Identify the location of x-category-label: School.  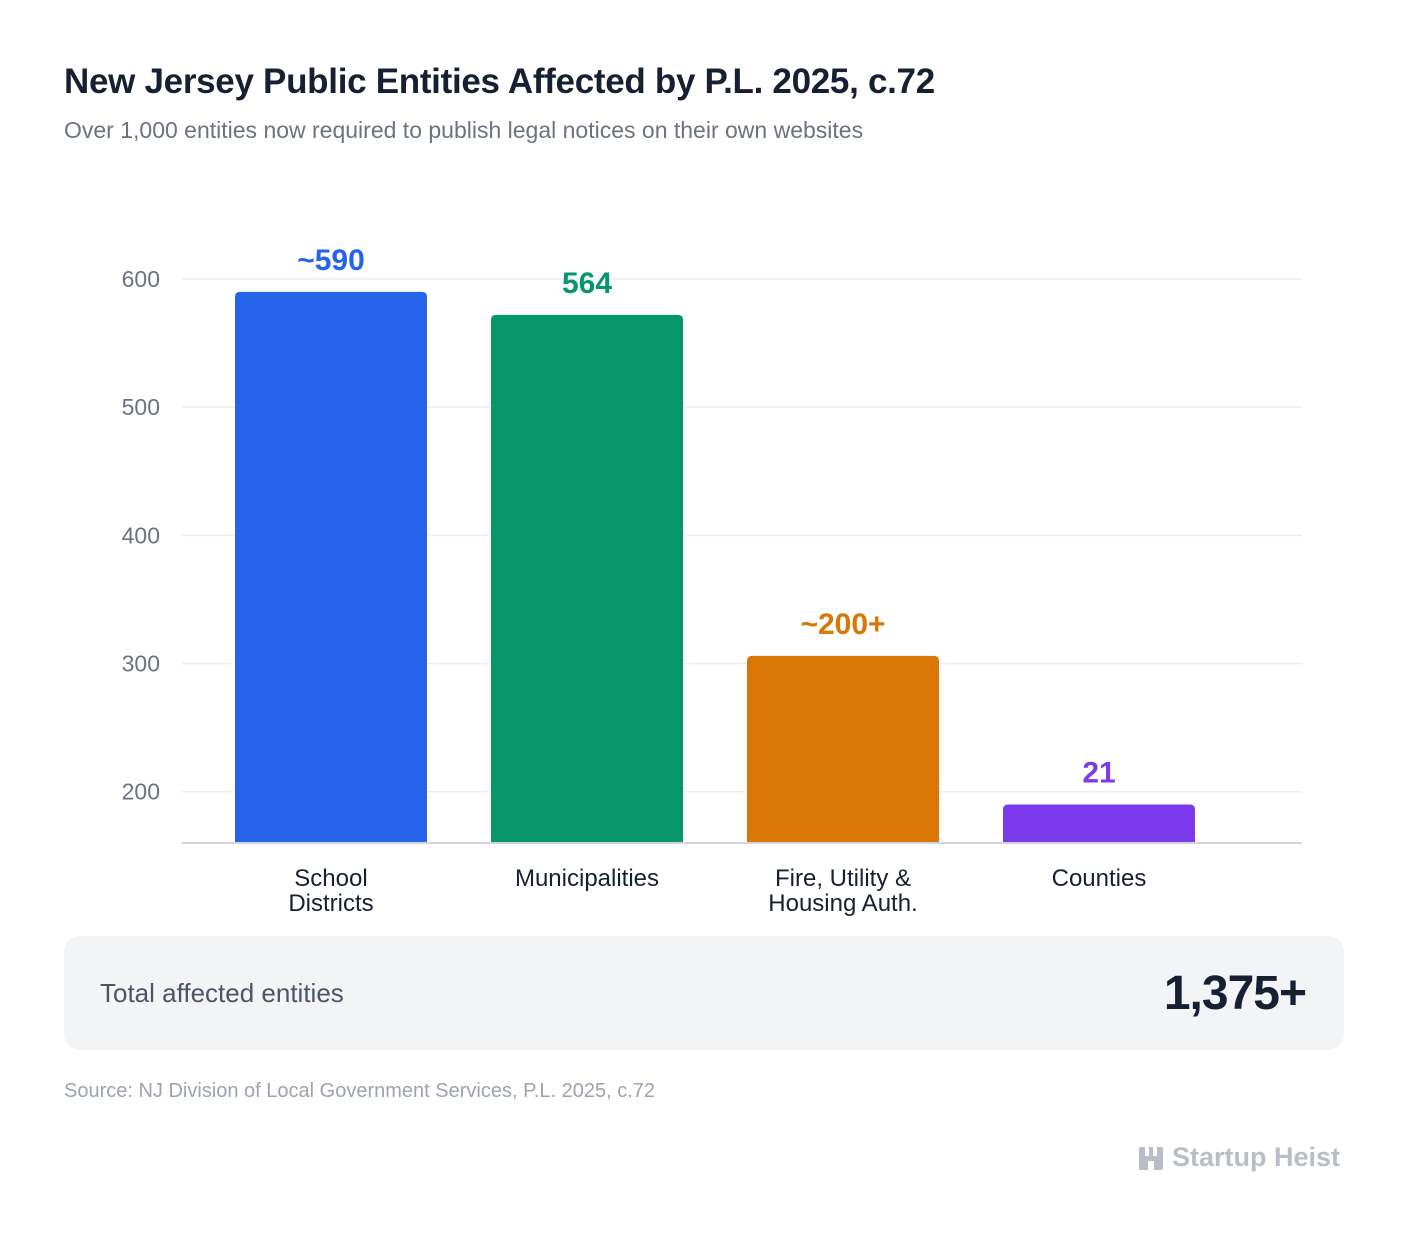
(330, 878).